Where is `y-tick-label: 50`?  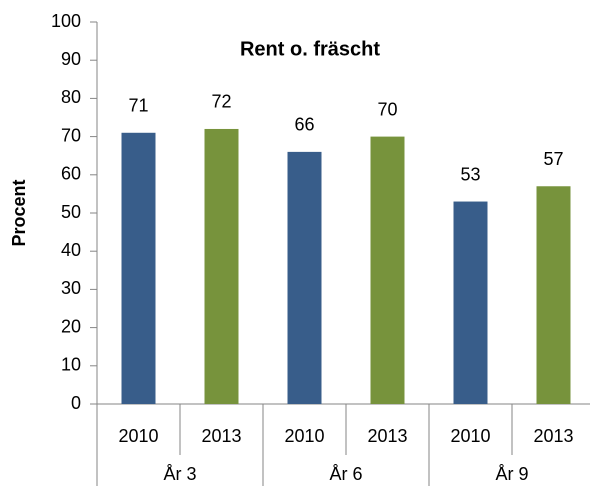
y-tick-label: 50 is located at coordinates (71, 212).